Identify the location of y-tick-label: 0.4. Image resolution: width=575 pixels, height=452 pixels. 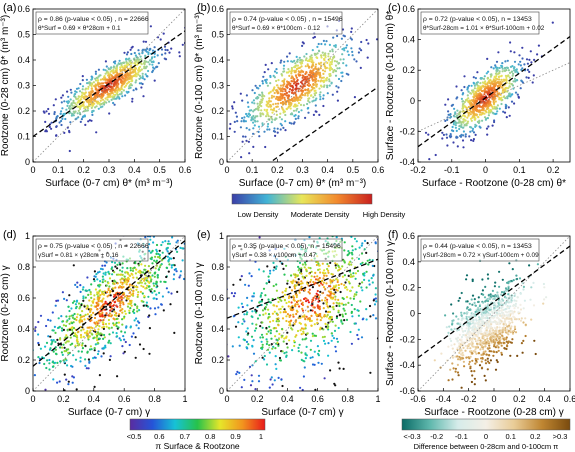
(217, 329).